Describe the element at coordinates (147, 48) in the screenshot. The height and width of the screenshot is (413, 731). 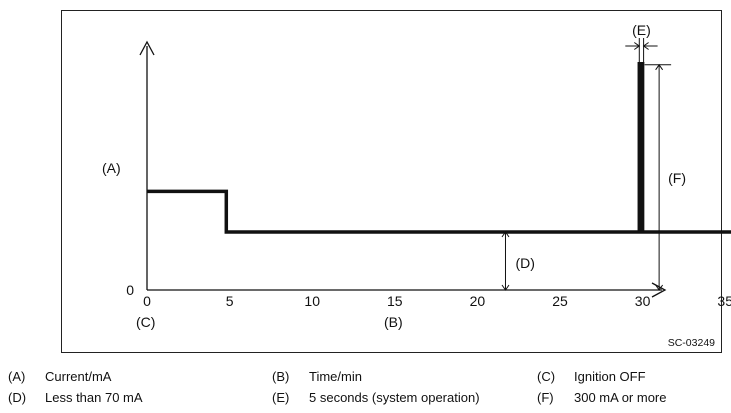
I see `y-axis-arrow` at that location.